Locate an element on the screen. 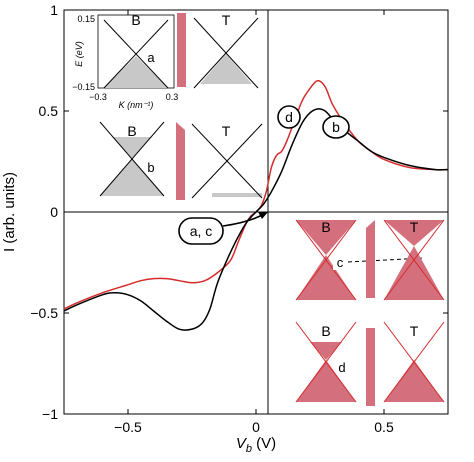 This screenshot has height=462, width=474. inset-br-r1-barrier is located at coordinates (370, 259).